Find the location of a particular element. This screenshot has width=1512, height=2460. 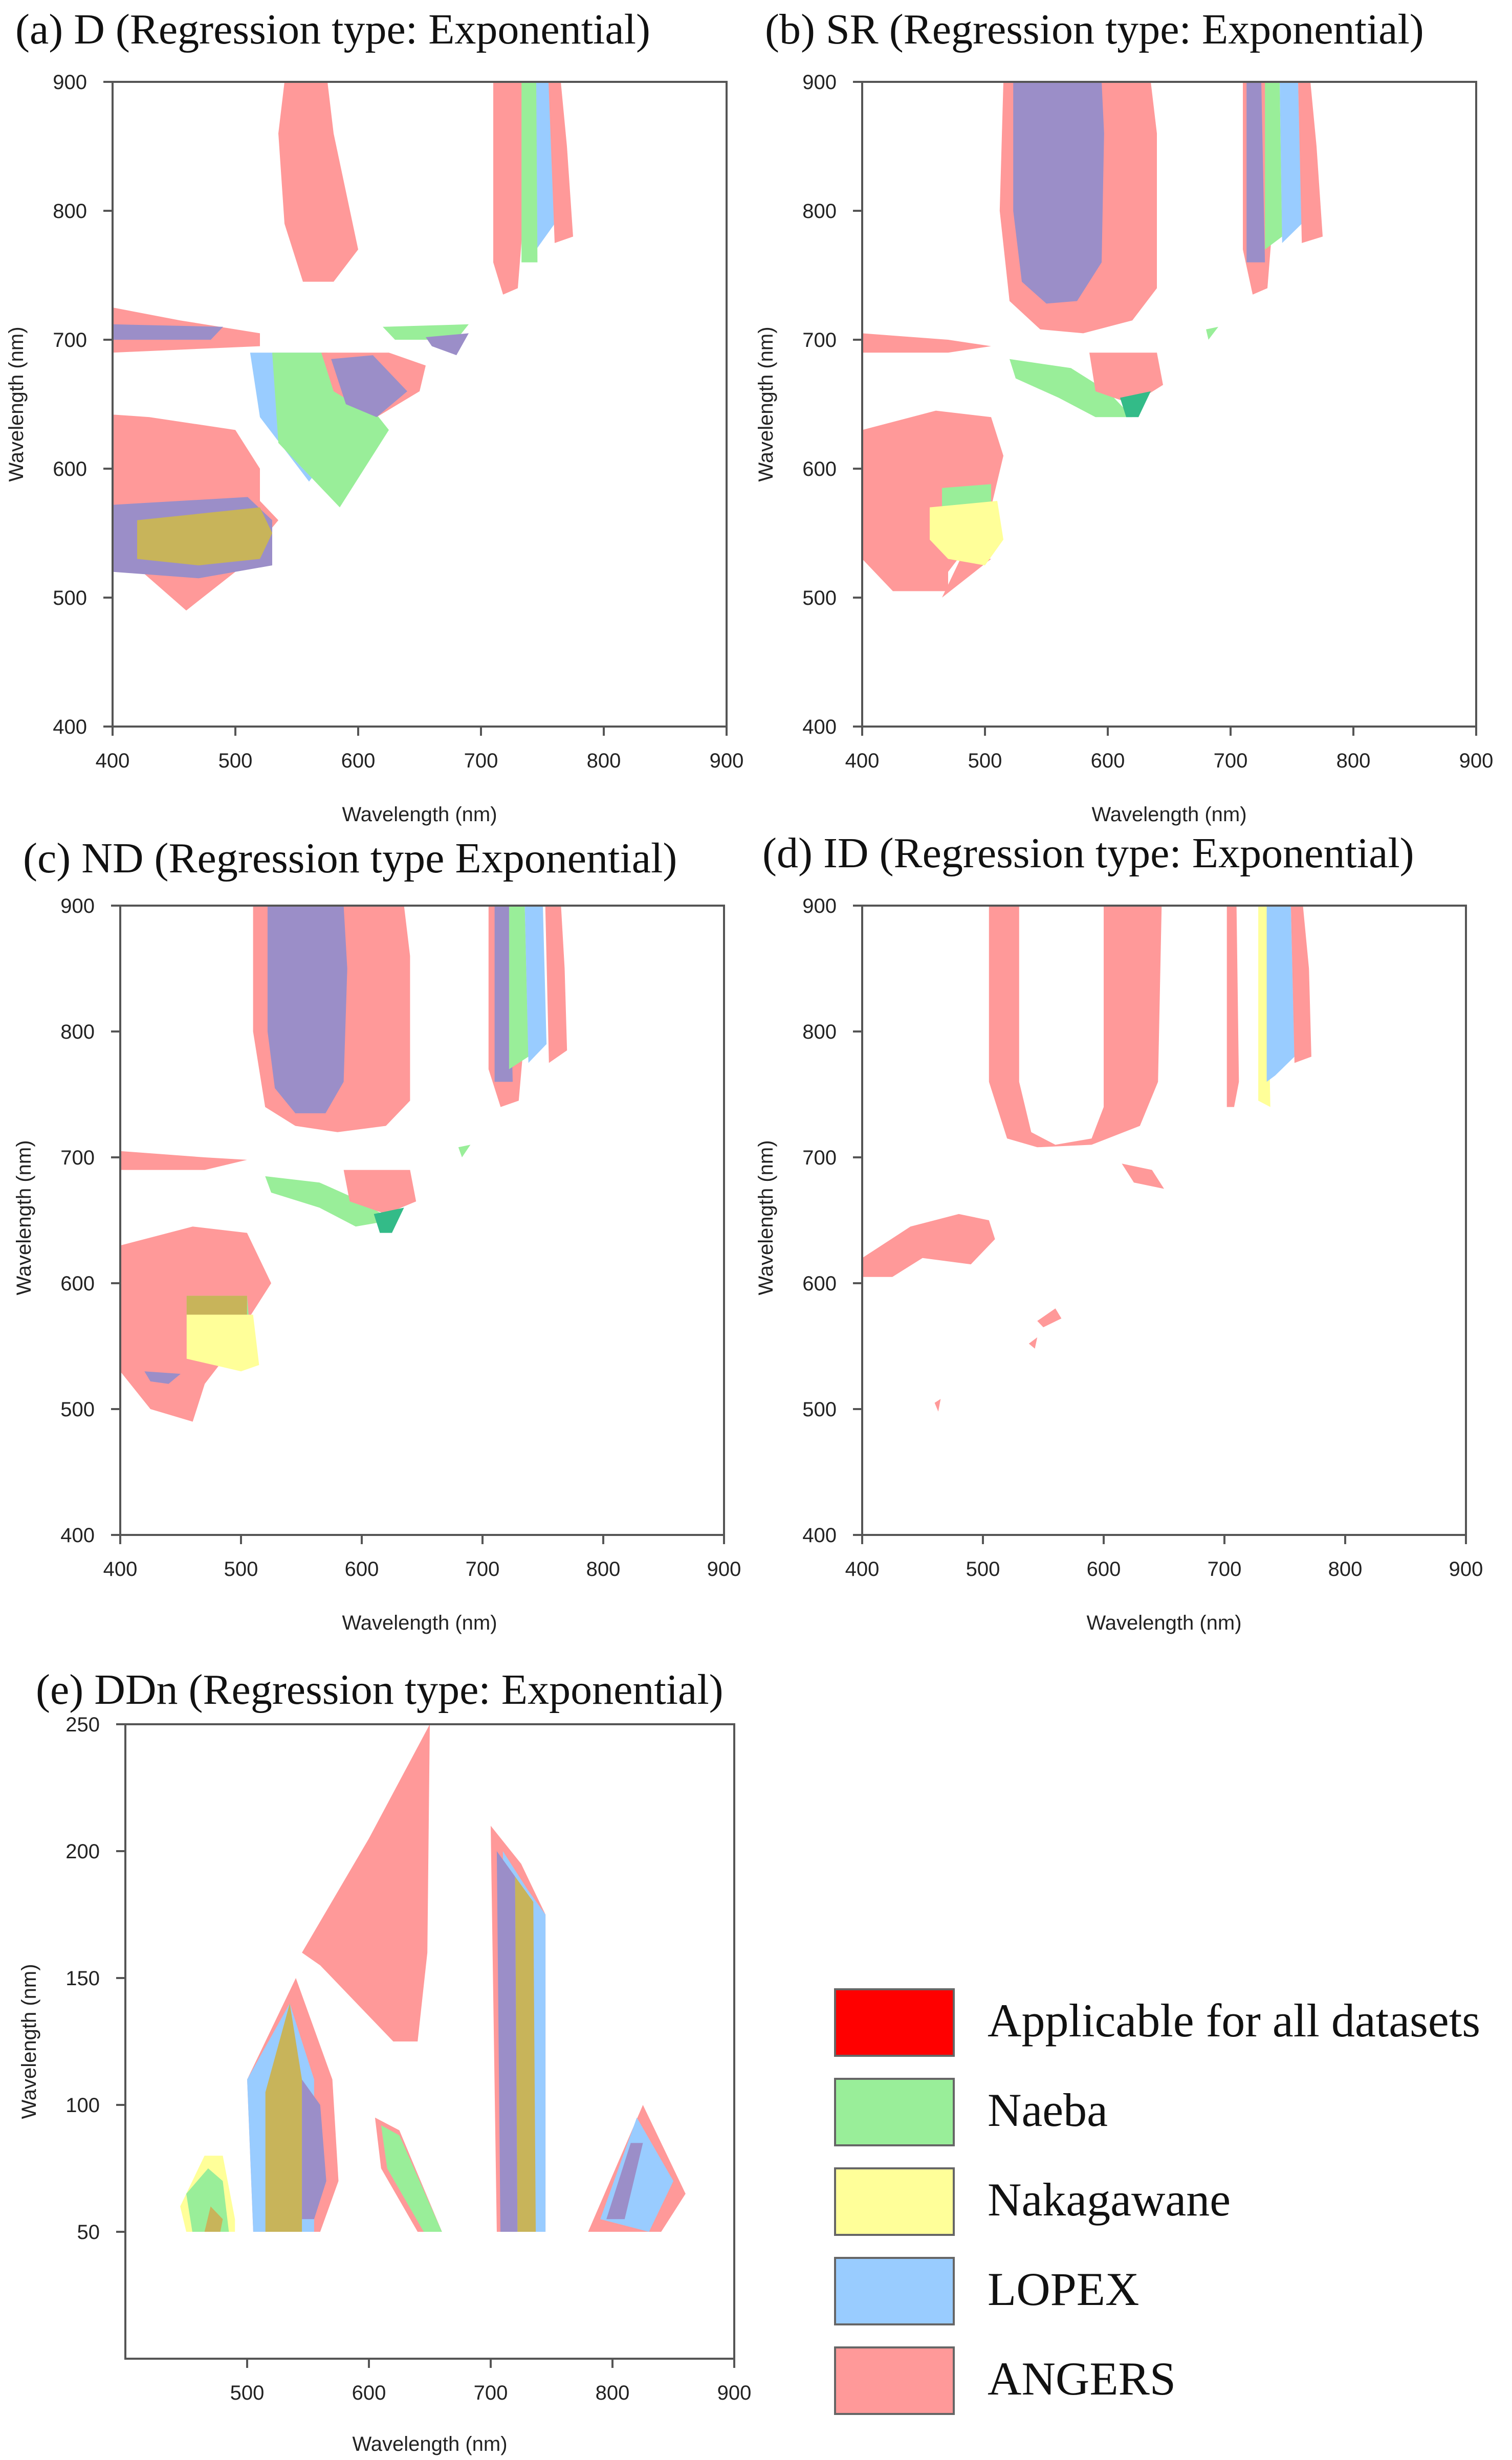

panel-d-xtick-label: 800 is located at coordinates (1345, 1569).